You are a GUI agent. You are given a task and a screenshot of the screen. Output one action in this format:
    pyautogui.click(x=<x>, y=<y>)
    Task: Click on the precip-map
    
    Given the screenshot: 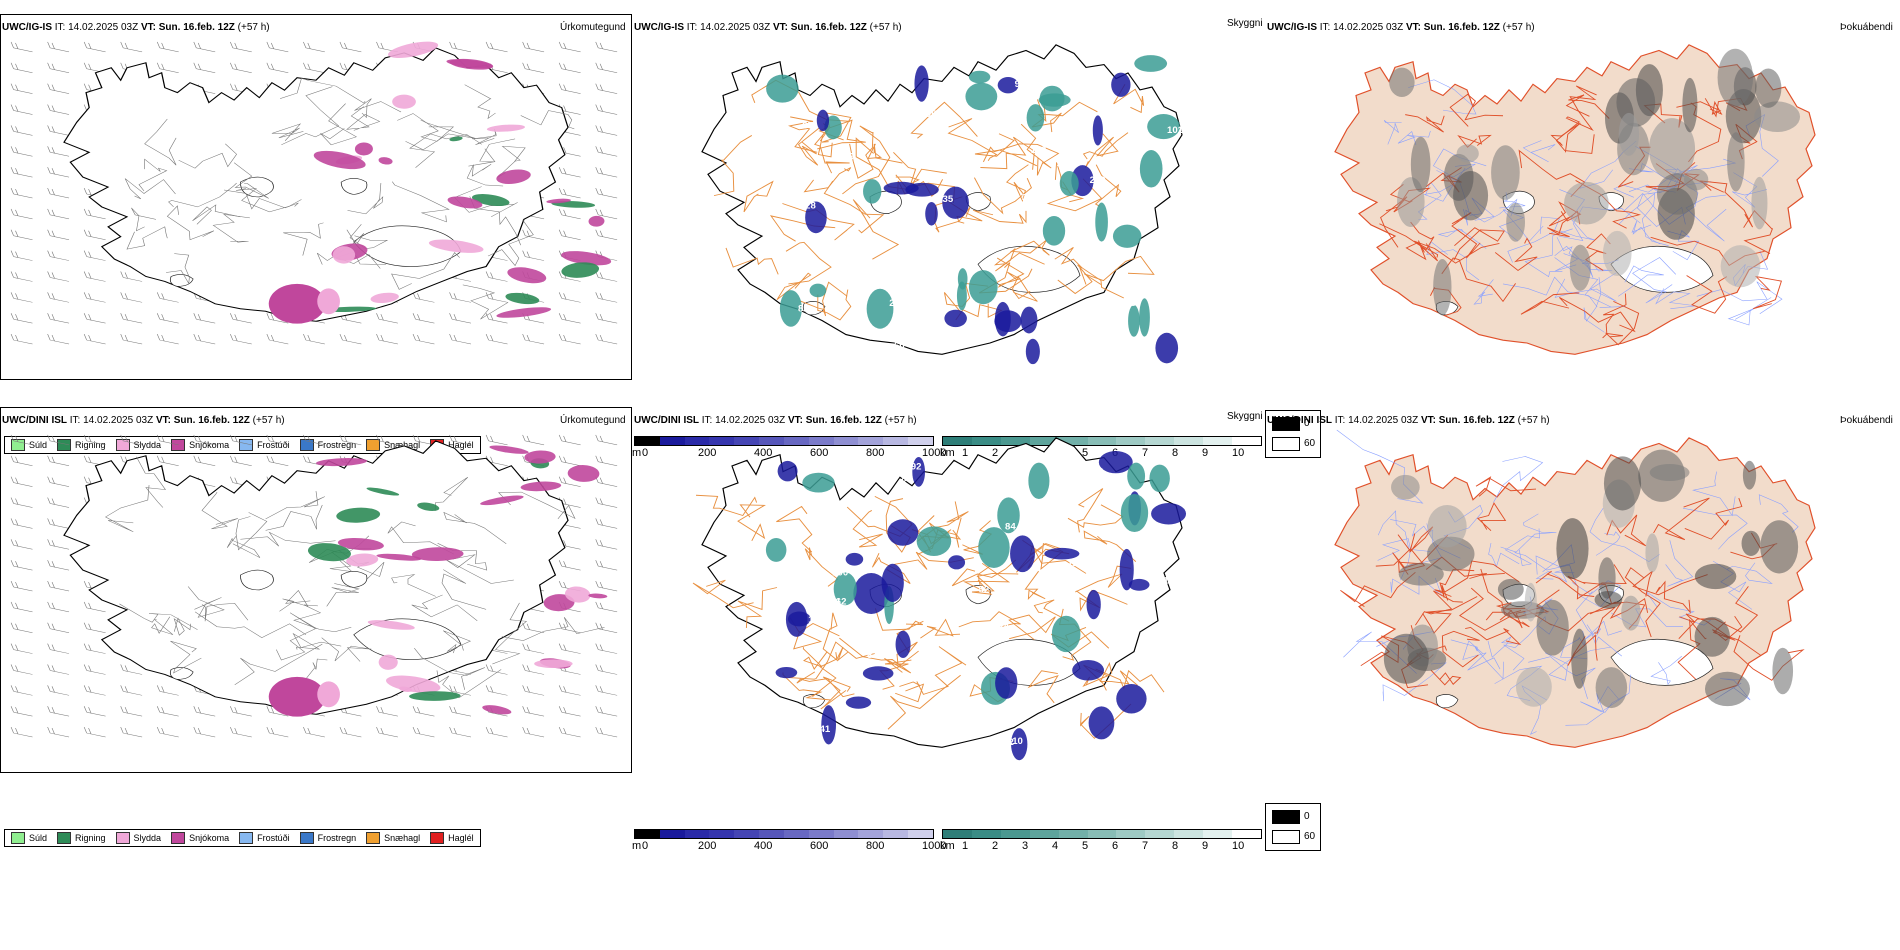 What is the action you would take?
    pyautogui.click(x=314, y=586)
    